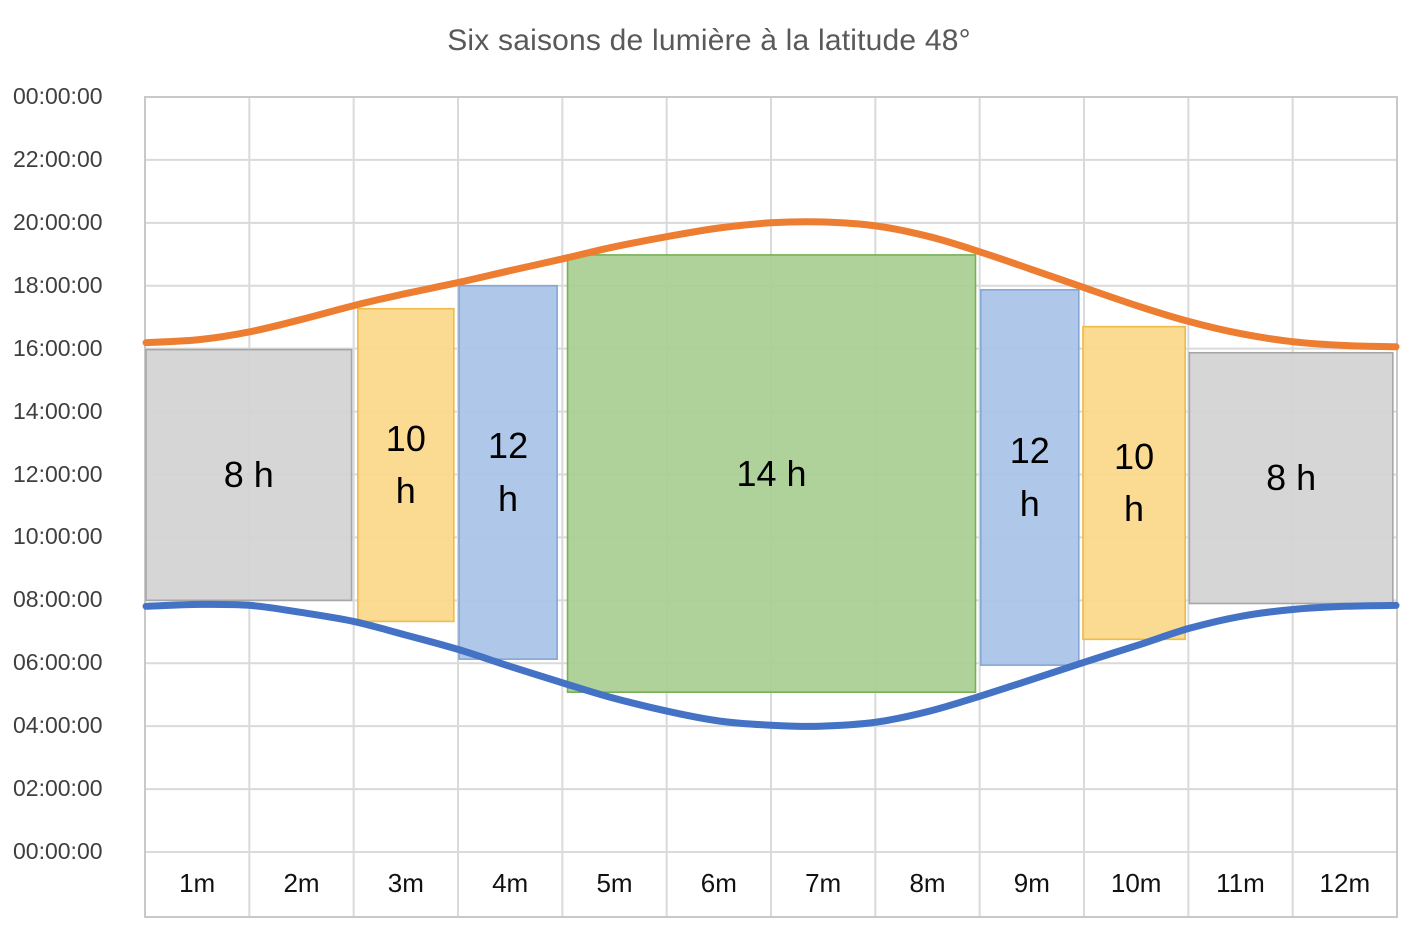 This screenshot has height=945, width=1418. I want to click on chart-title: Six saisons de lumière à la latitude 48°, so click(709, 40).